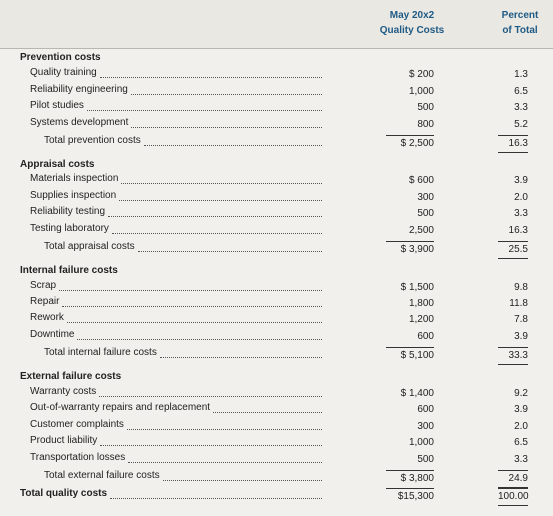 The height and width of the screenshot is (516, 553). I want to click on label-text: Scrap, so click(43, 285).